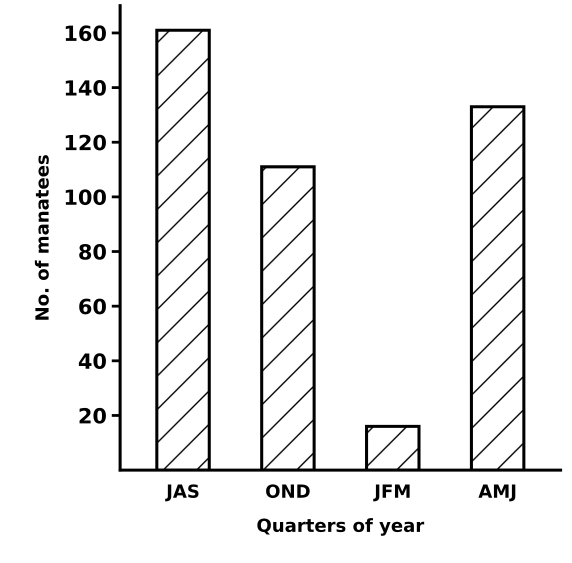 The image size is (572, 563). Describe the element at coordinates (497, 493) in the screenshot. I see `x-tick-label: AMJ` at that location.